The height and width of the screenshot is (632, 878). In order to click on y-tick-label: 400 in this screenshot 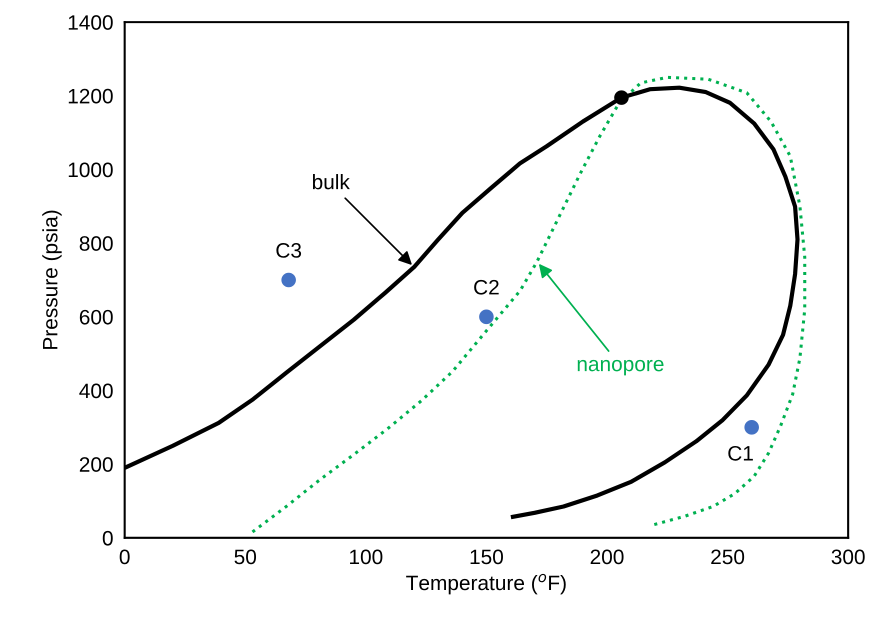, I will do `click(96, 390)`.